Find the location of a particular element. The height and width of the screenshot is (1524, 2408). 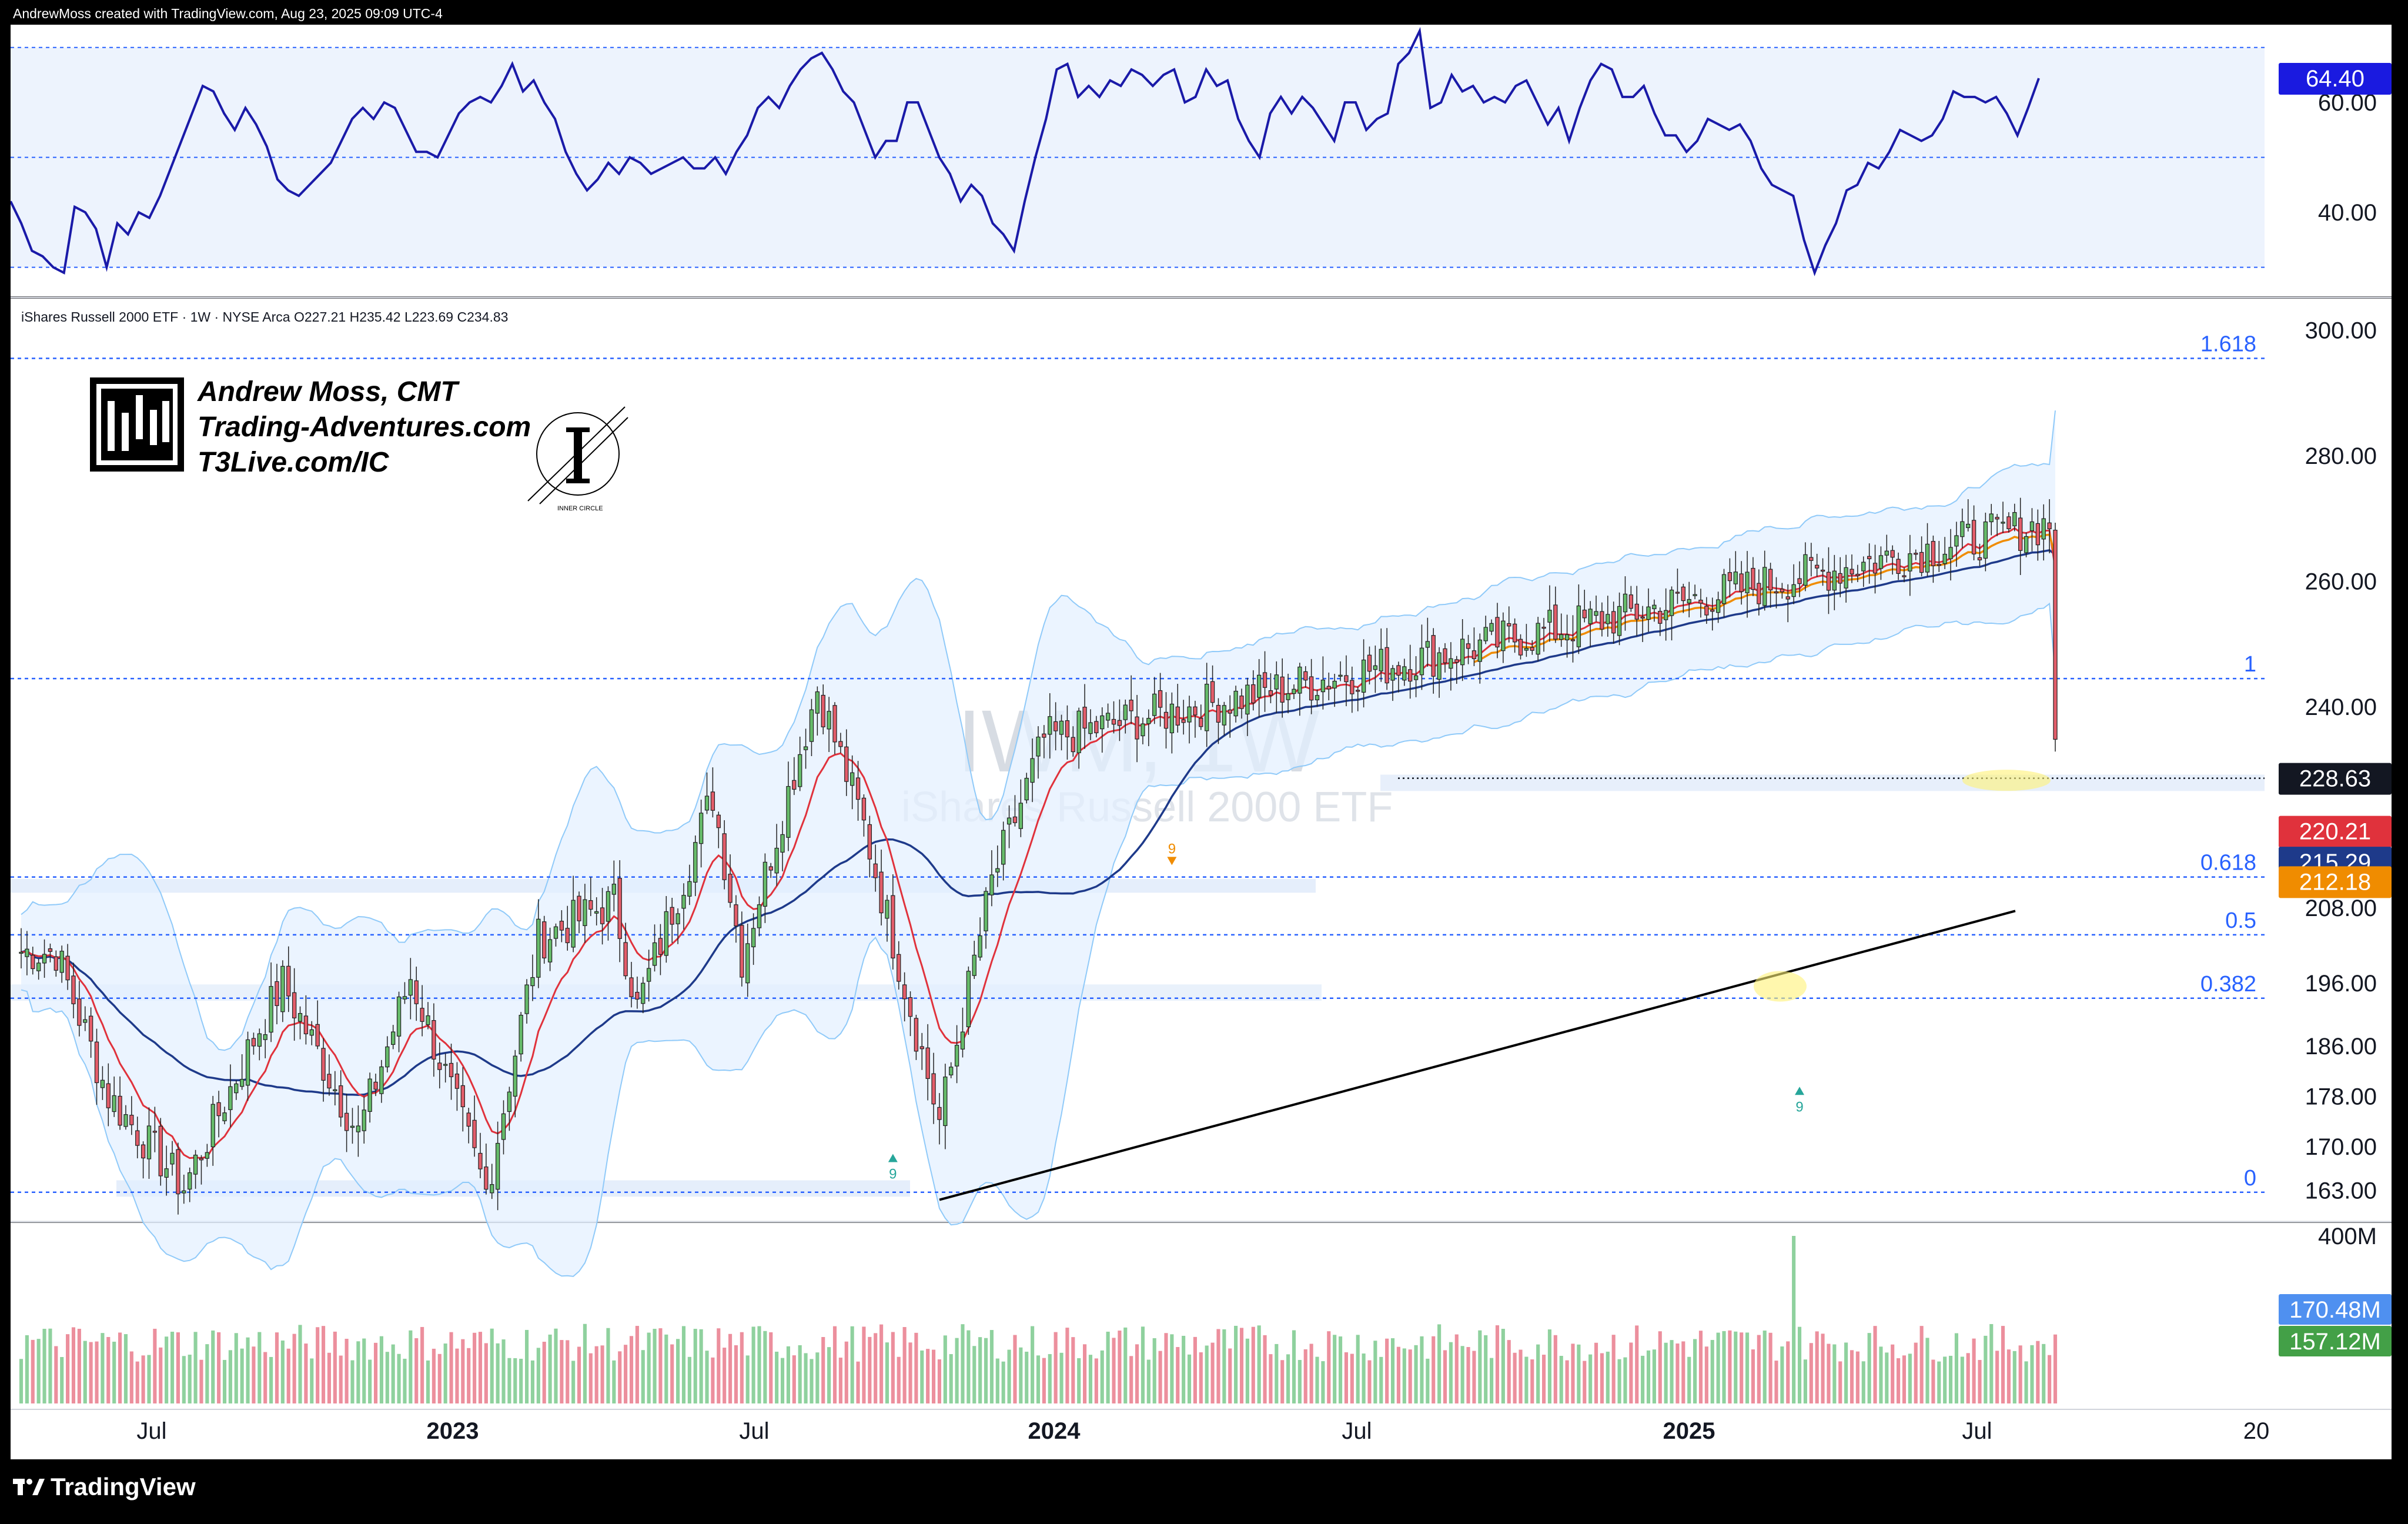

time-axis is located at coordinates (1201, 1434).